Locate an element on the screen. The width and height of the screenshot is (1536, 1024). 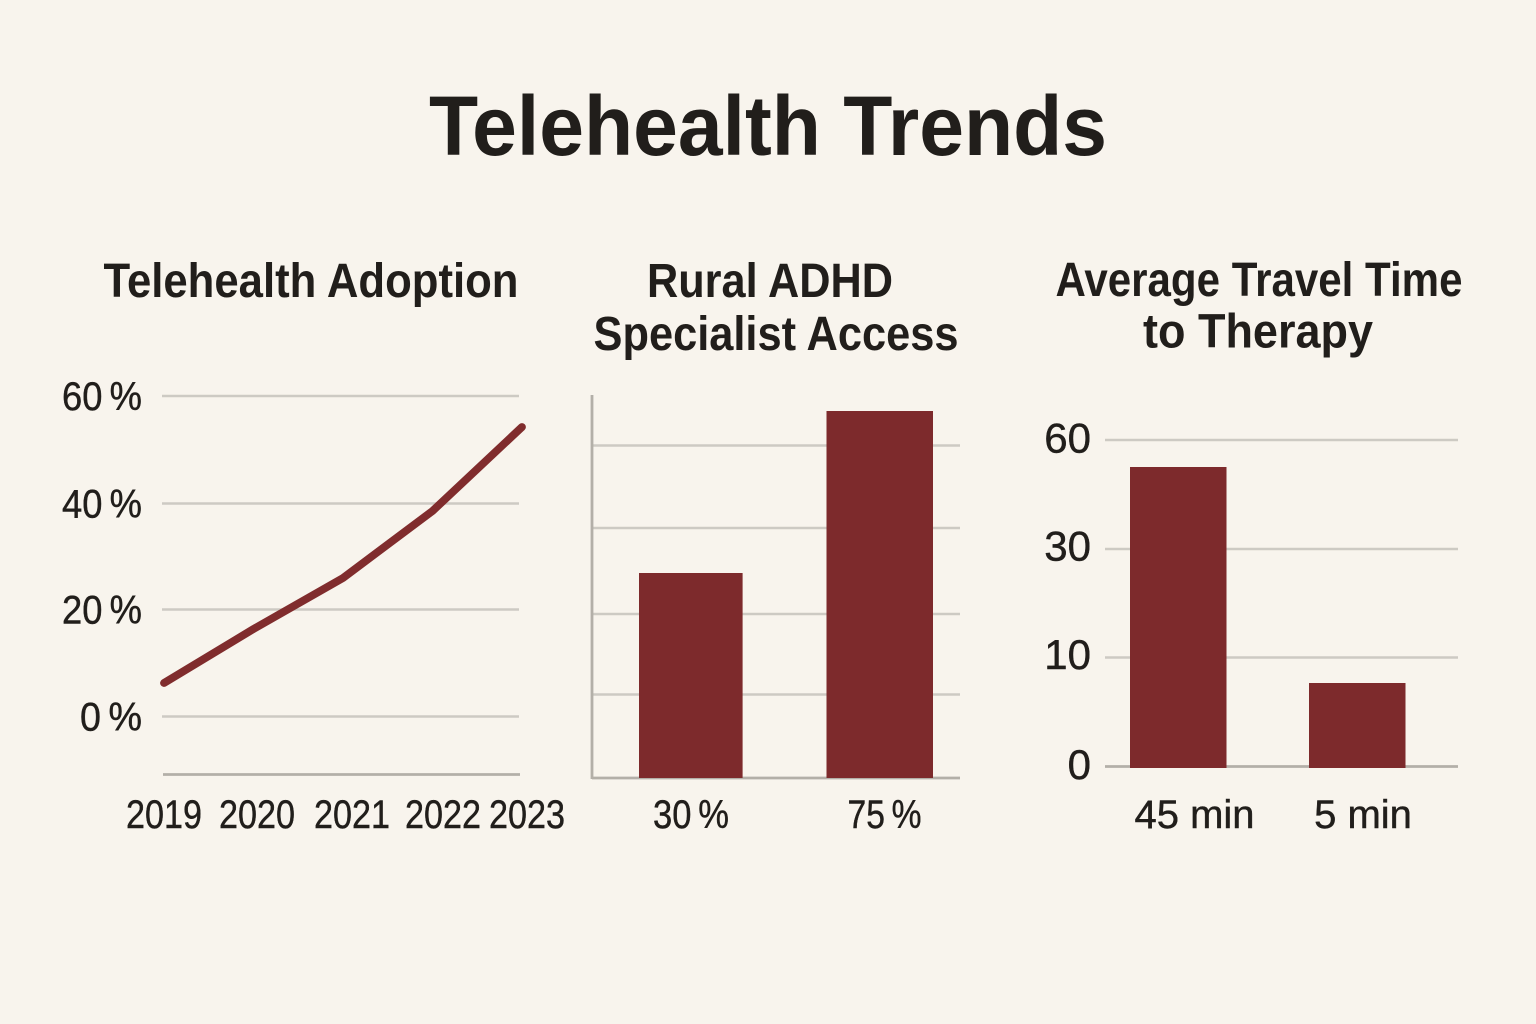
svg-text: 0 % is located at coordinates (111, 718).